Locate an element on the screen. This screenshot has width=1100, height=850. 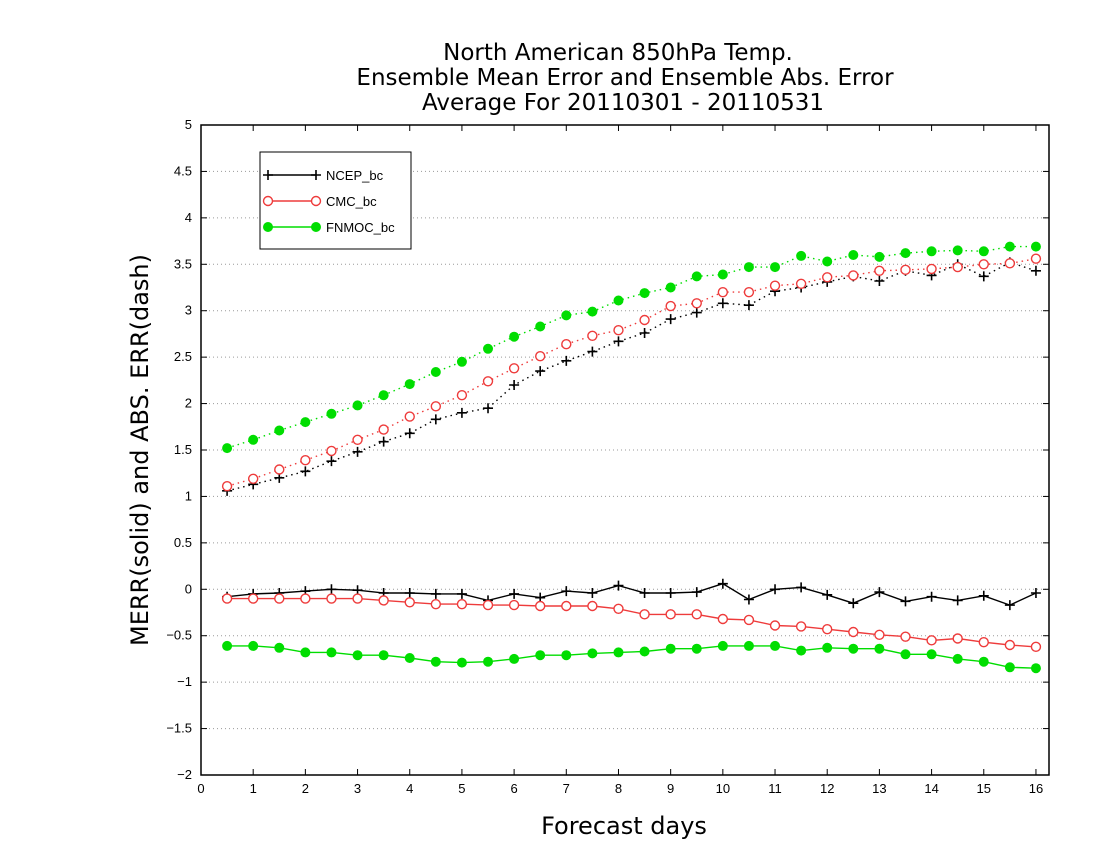
y-tick-label: 5 is located at coordinates (188, 124).